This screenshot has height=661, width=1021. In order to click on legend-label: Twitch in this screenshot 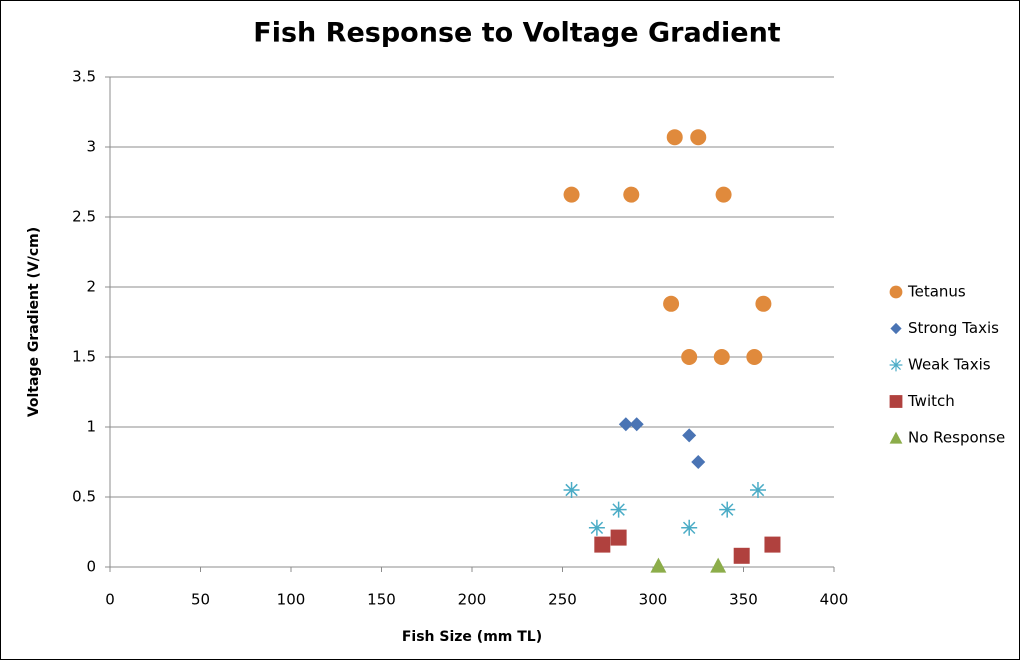, I will do `click(931, 401)`.